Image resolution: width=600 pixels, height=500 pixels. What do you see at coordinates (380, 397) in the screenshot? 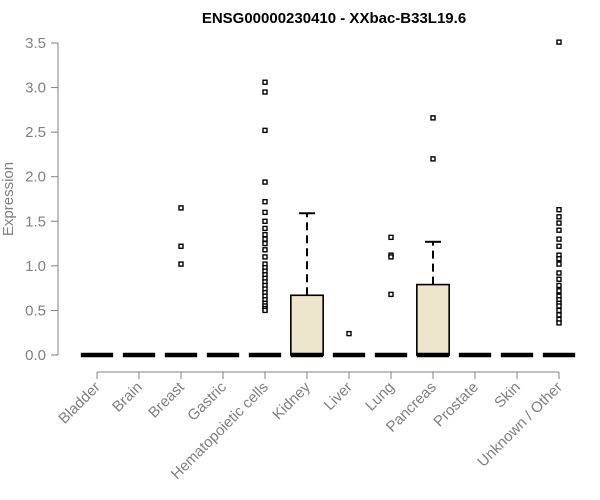
I see `x-tick-label: Lung` at bounding box center [380, 397].